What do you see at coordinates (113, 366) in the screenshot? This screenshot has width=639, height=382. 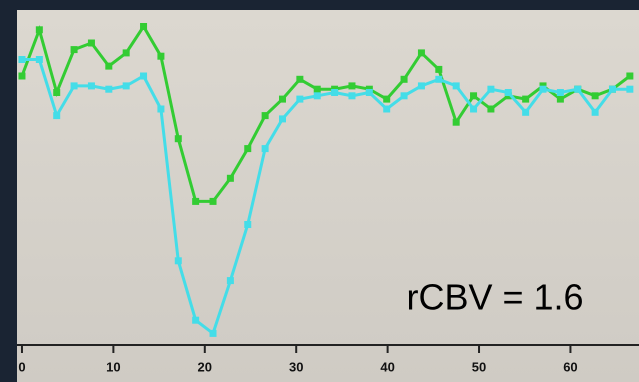 I see `x-tick-label: 10` at bounding box center [113, 366].